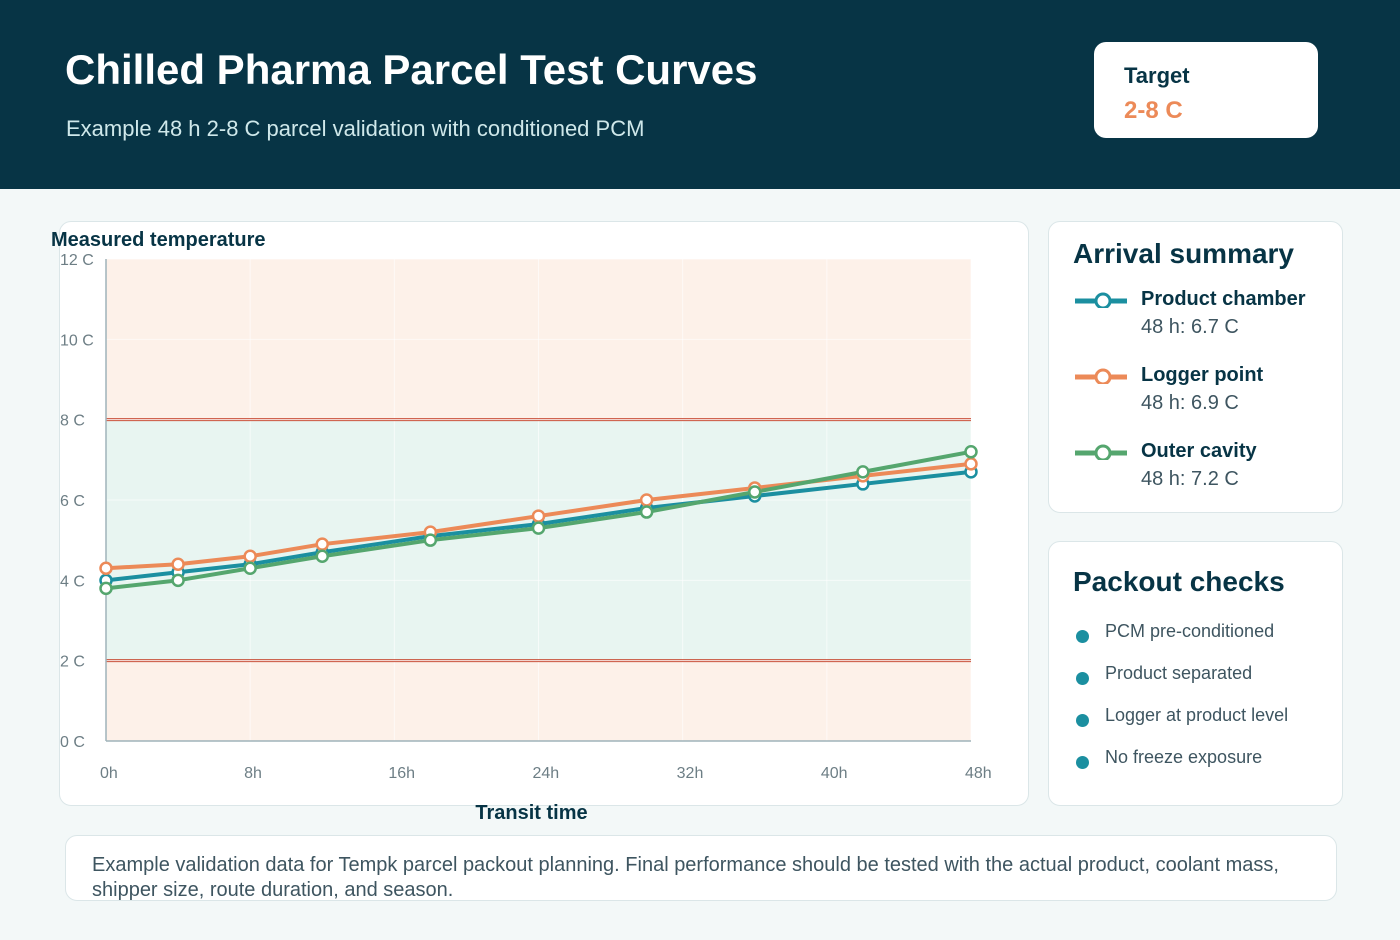  I want to click on x-axis-title: Transit time, so click(531, 813).